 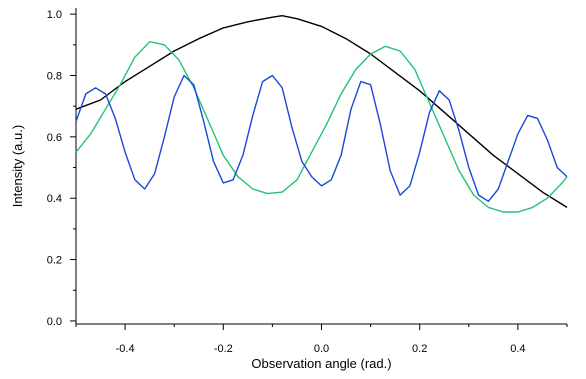 What do you see at coordinates (321, 339) in the screenshot?
I see `x-ticks: -0.4 -0.2 0.0 0.2 0.4` at bounding box center [321, 339].